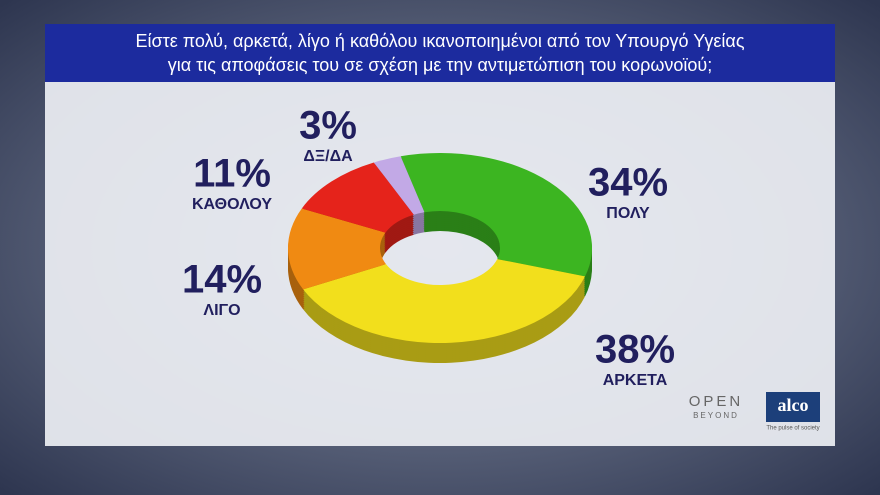  What do you see at coordinates (792, 429) in the screenshot?
I see `logo-text: The pulse of society` at bounding box center [792, 429].